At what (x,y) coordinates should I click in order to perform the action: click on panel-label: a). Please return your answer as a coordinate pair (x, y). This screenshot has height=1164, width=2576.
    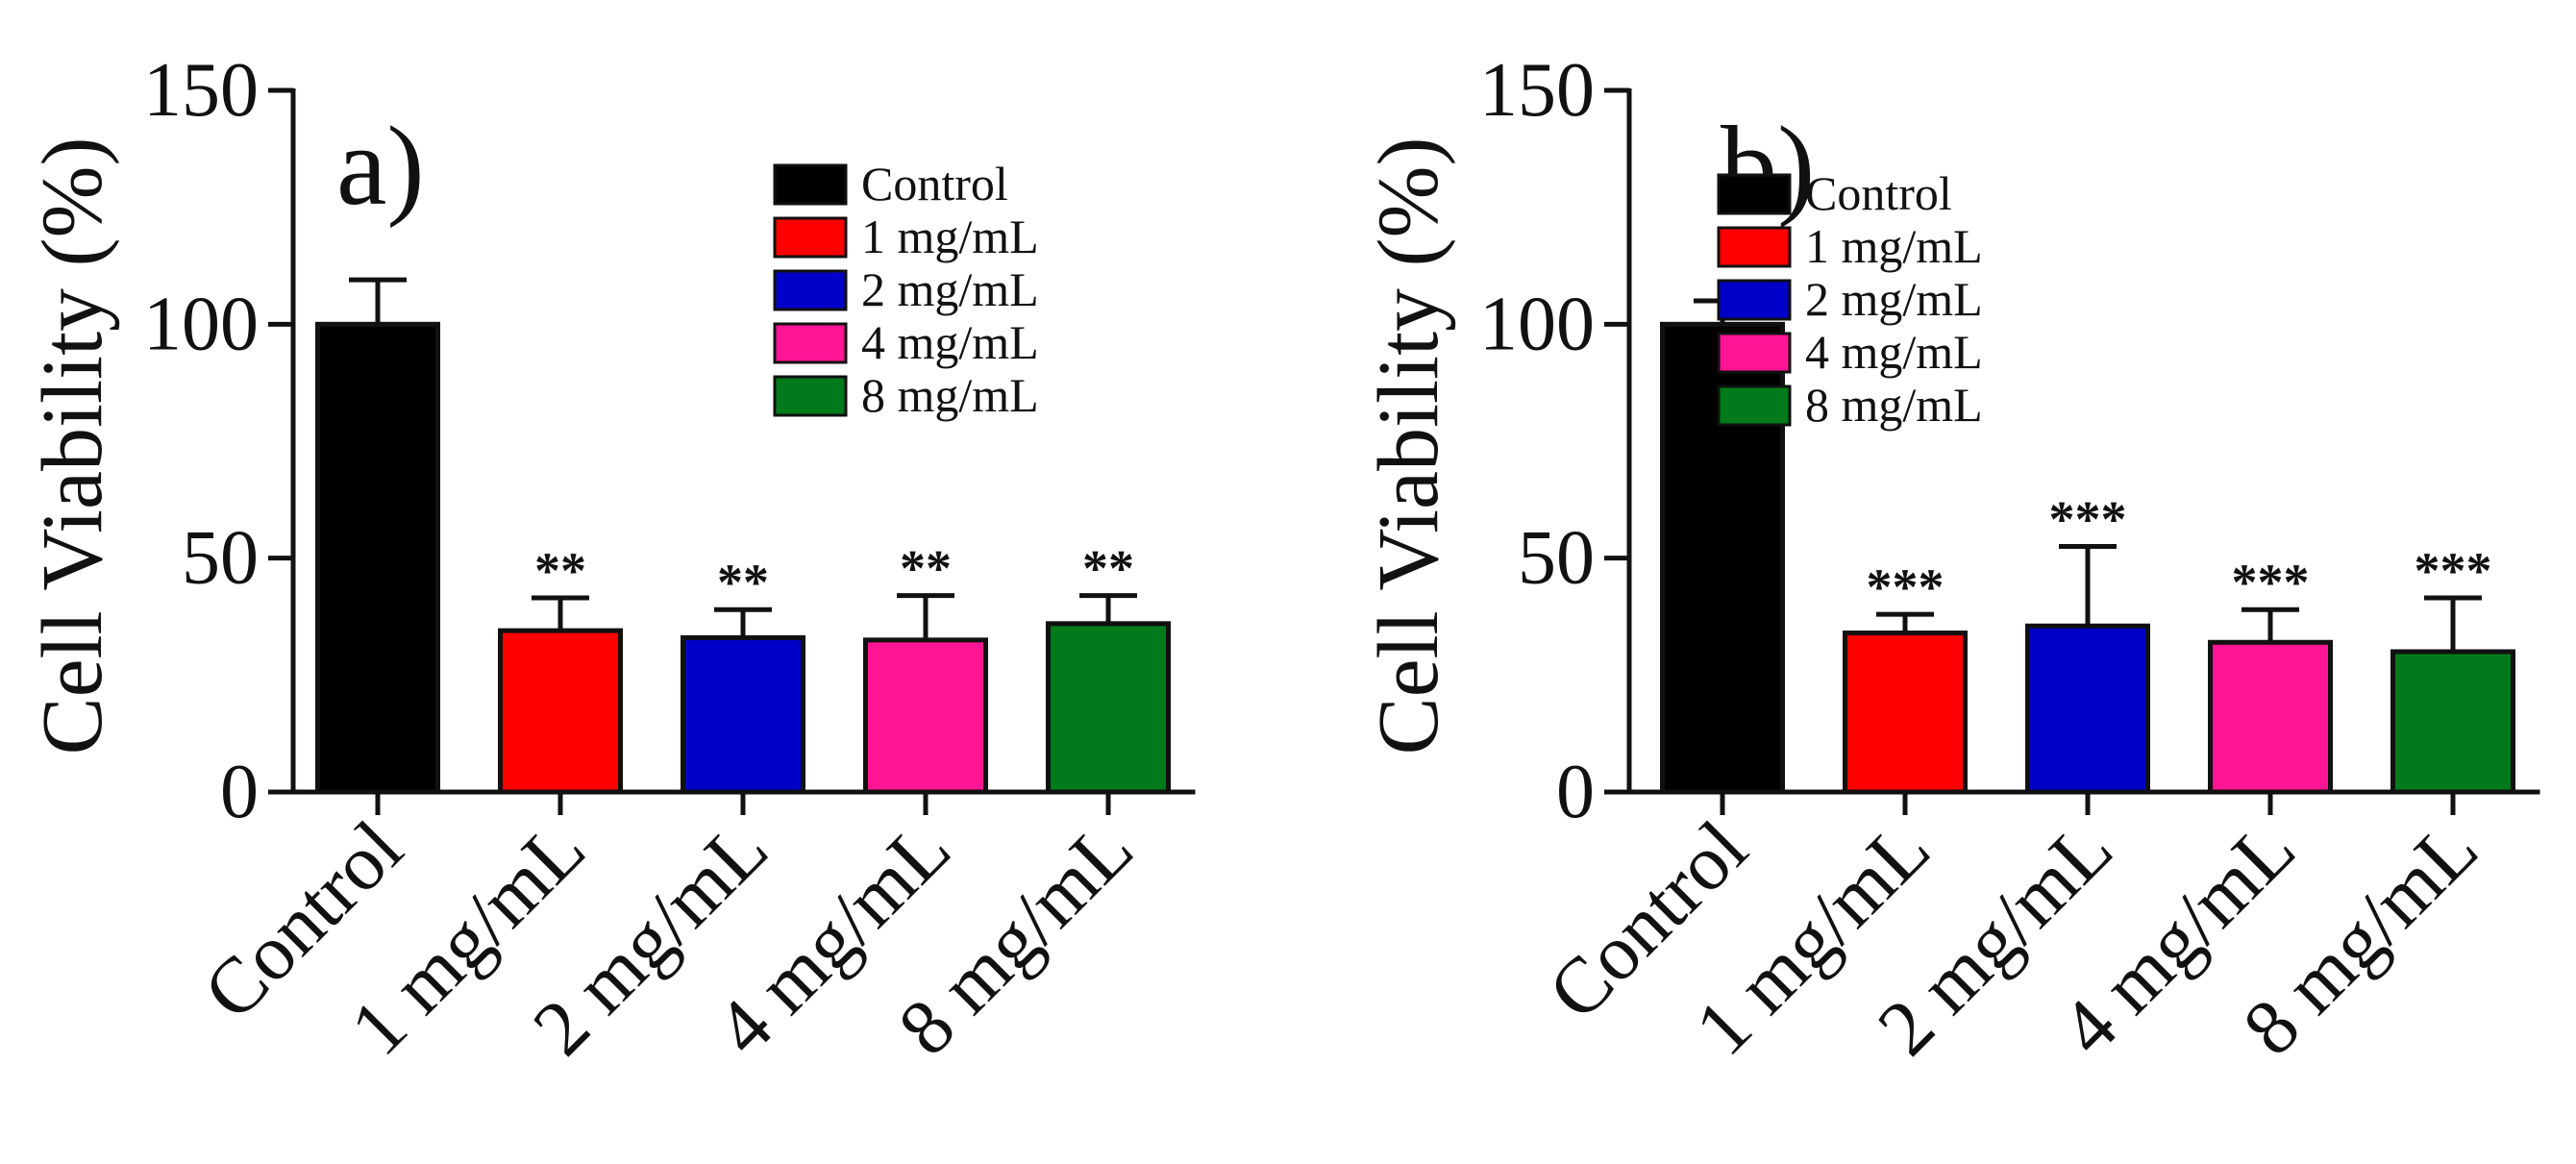
    Looking at the image, I should click on (380, 166).